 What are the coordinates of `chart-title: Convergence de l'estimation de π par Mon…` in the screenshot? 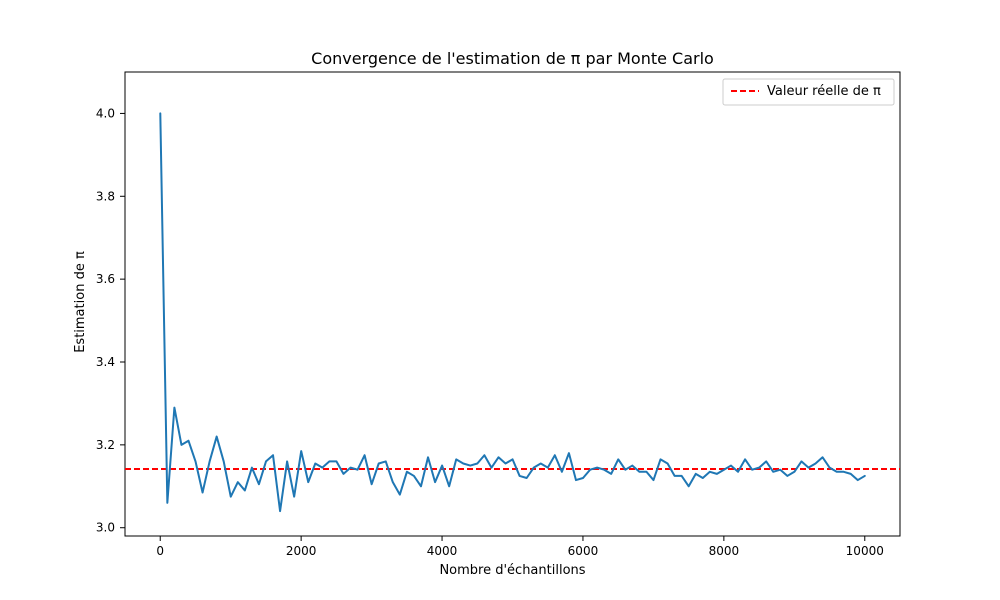 It's located at (512, 58).